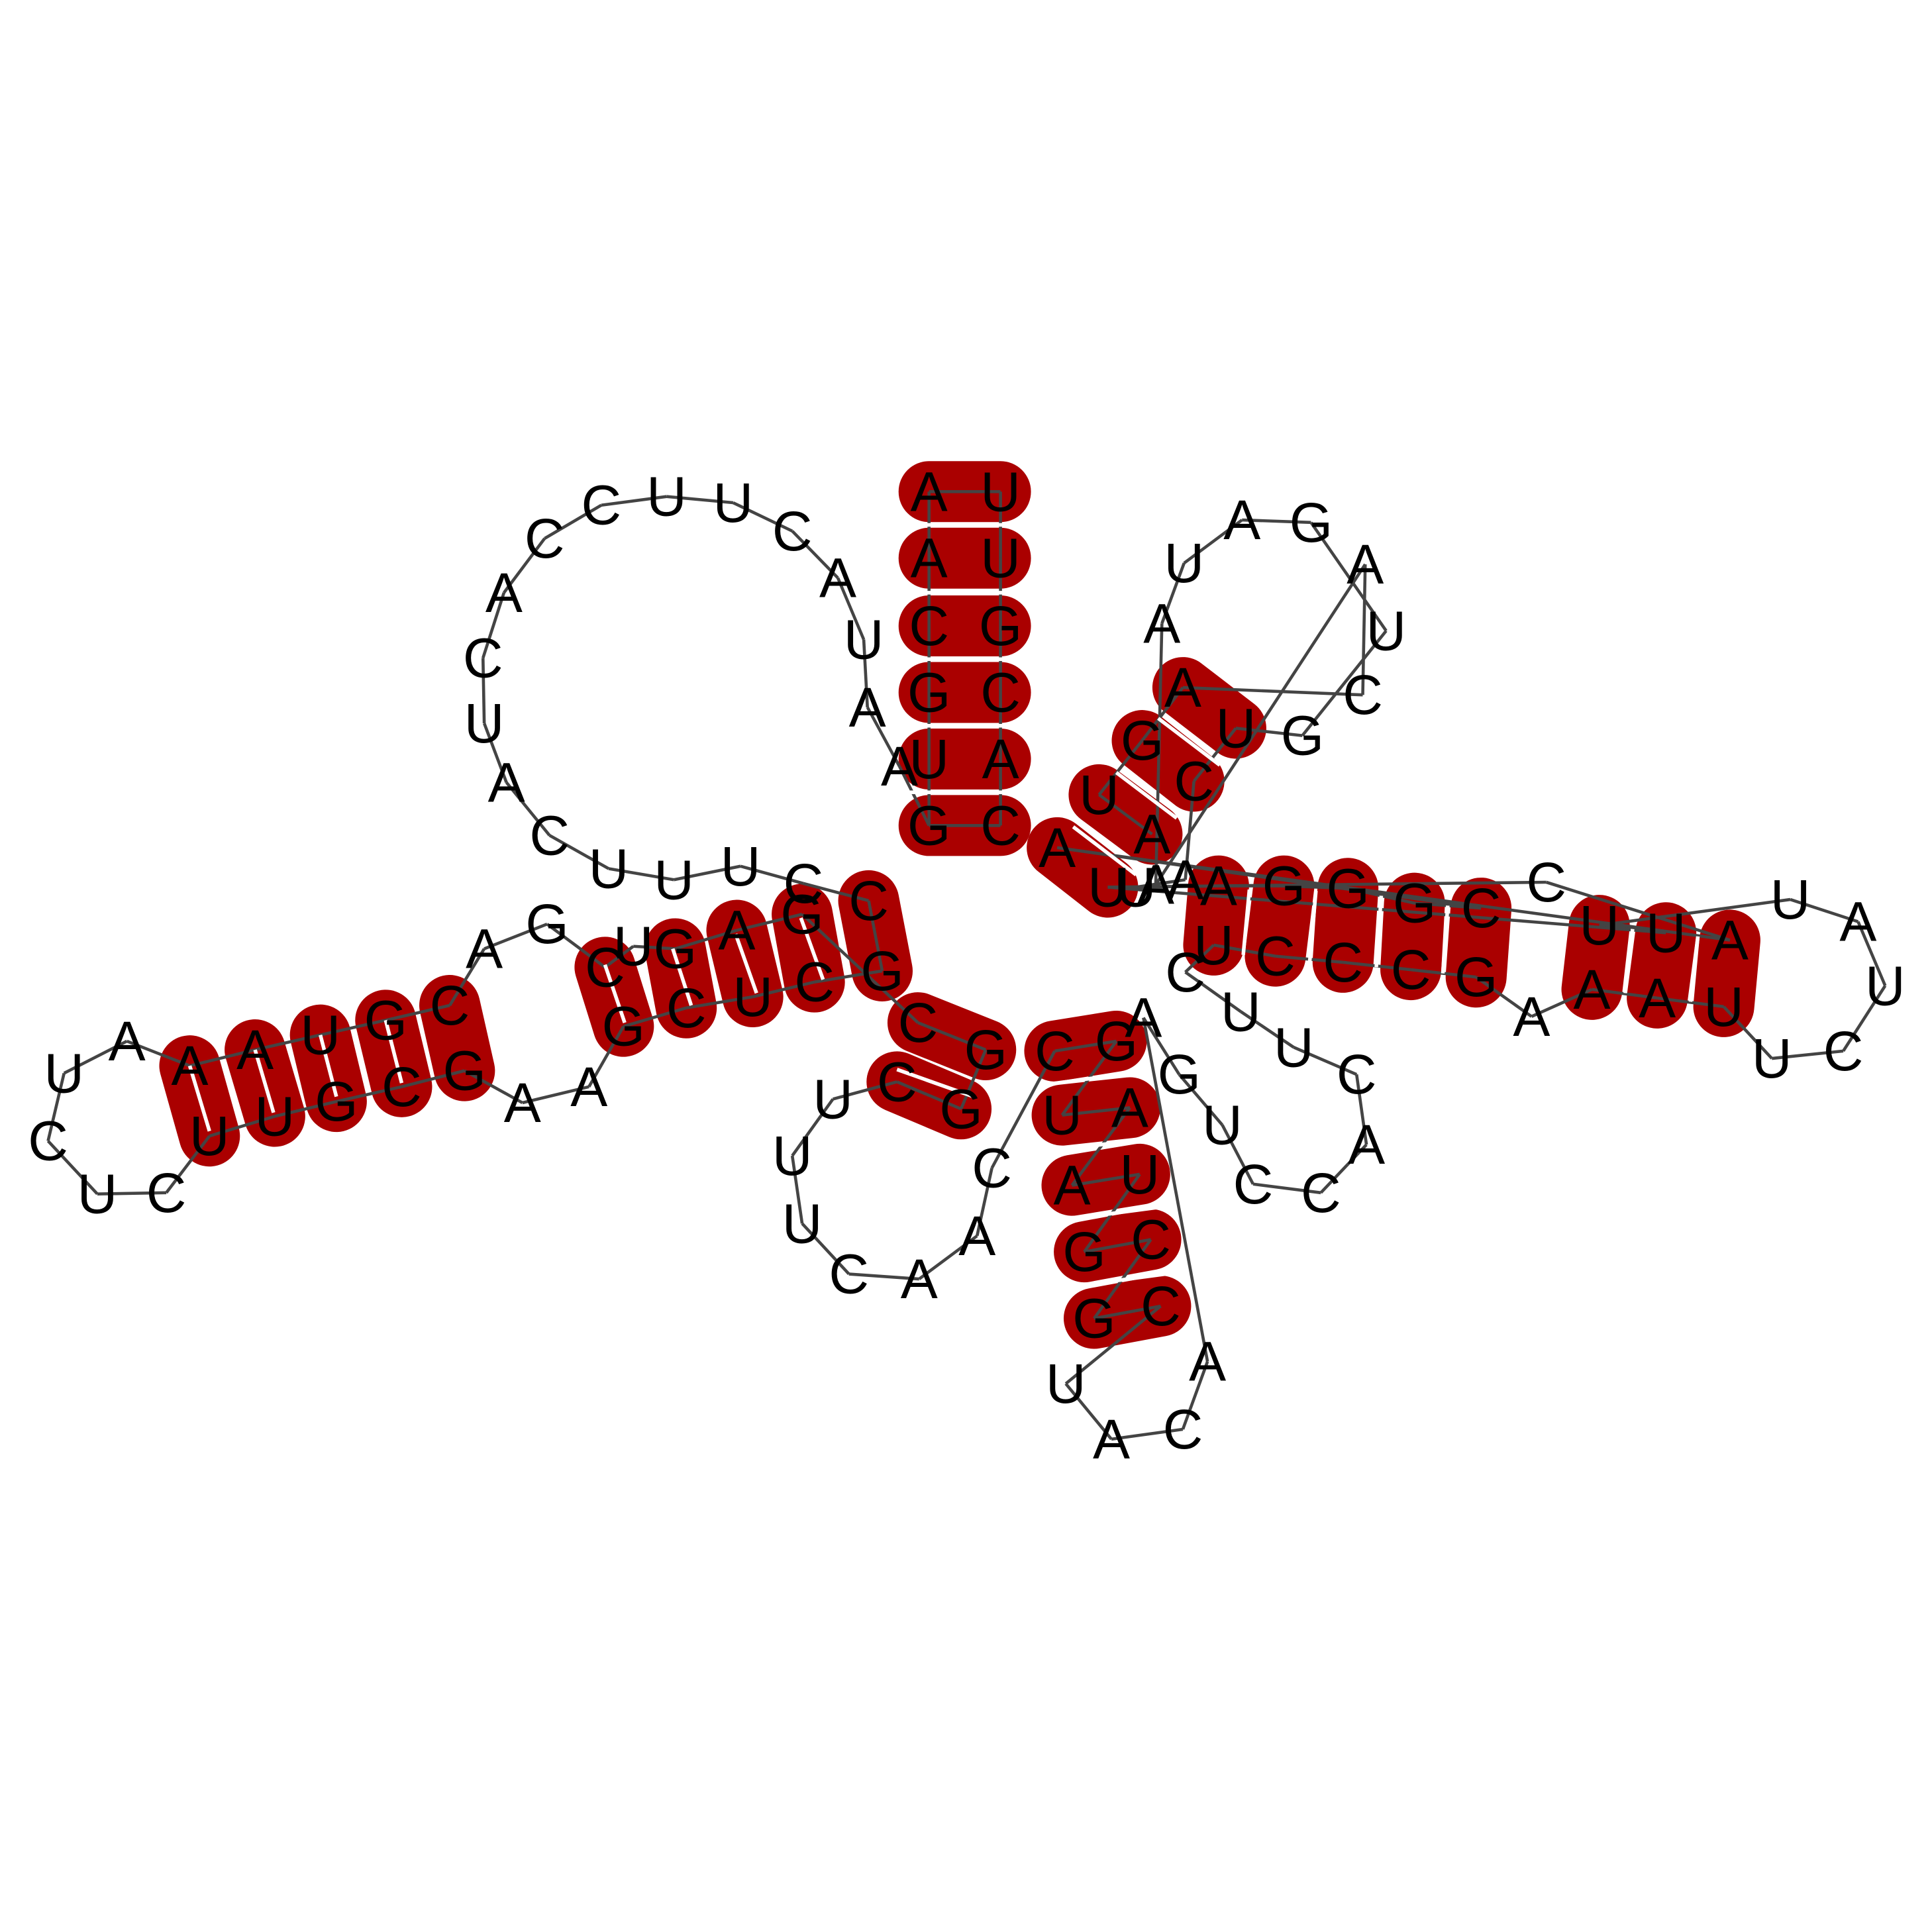 Image resolution: width=1932 pixels, height=1932 pixels. Describe the element at coordinates (1481, 908) in the screenshot. I see `nucleotide-104: C` at that location.